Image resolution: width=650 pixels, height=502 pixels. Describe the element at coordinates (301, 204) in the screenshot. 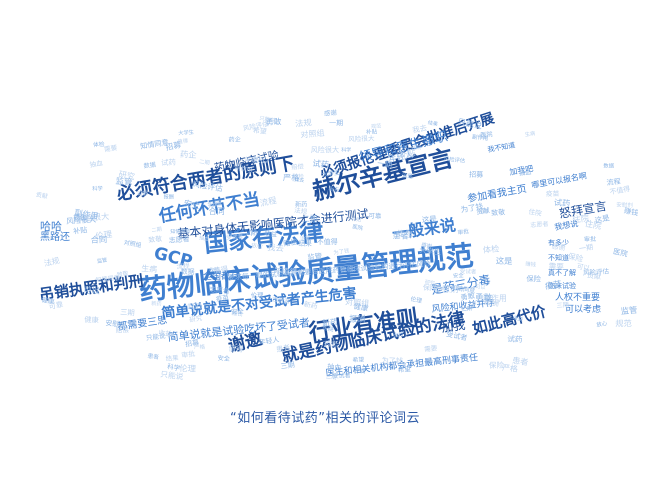

I see `cloud-word: 新药` at that location.